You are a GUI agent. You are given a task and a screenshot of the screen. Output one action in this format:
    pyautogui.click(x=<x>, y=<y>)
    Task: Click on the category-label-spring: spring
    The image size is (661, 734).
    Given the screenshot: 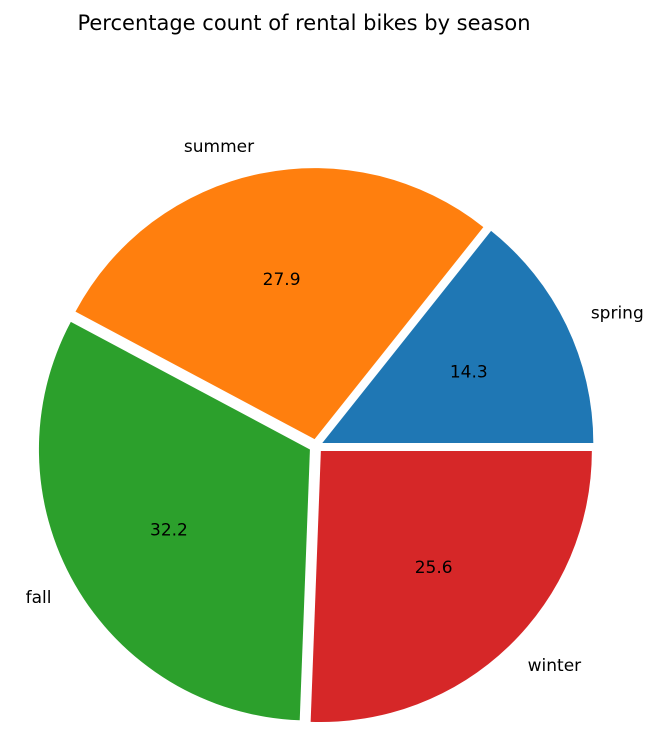 What is the action you would take?
    pyautogui.click(x=617, y=313)
    